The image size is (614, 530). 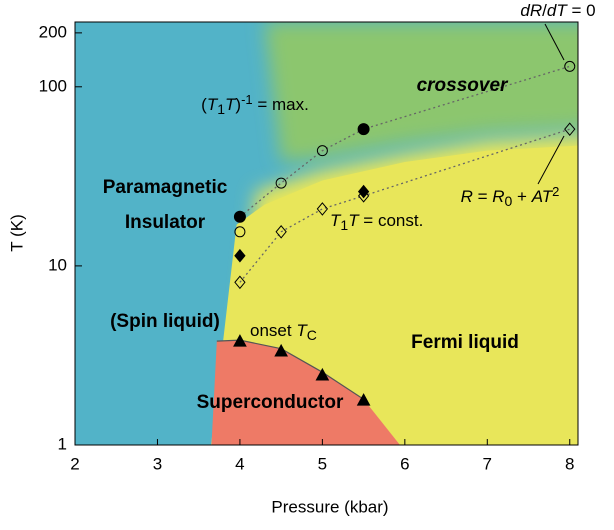 I want to click on annotation: Paramagnetic, so click(x=165, y=187).